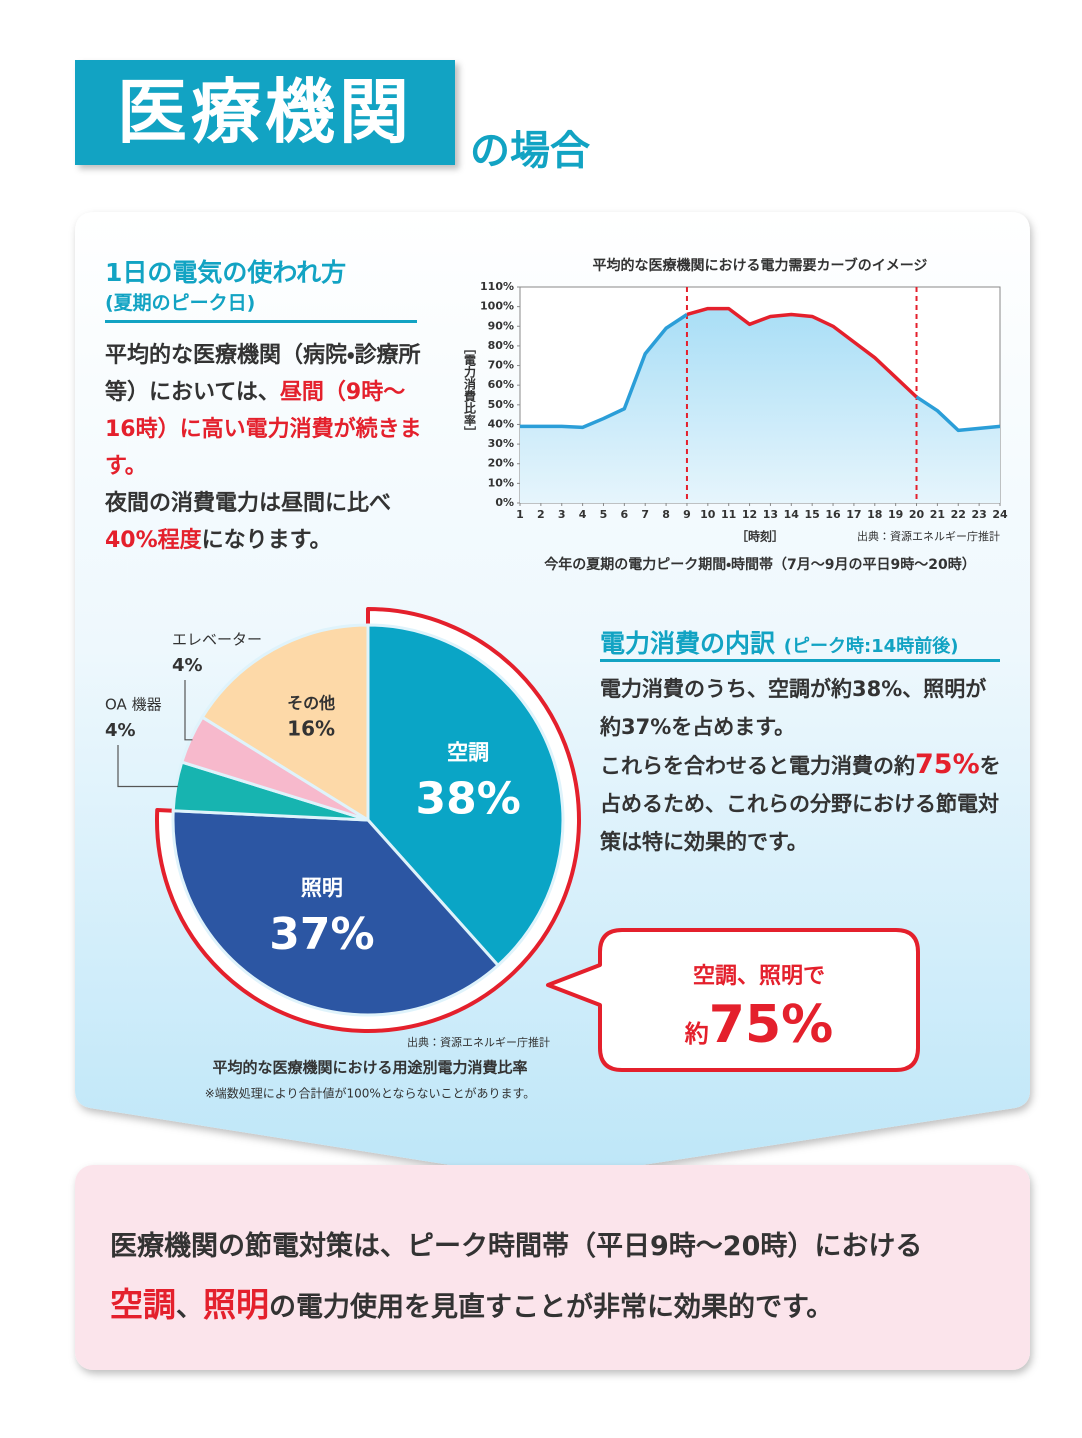  I want to click on callout-text: 空調、照明で, so click(758, 976).